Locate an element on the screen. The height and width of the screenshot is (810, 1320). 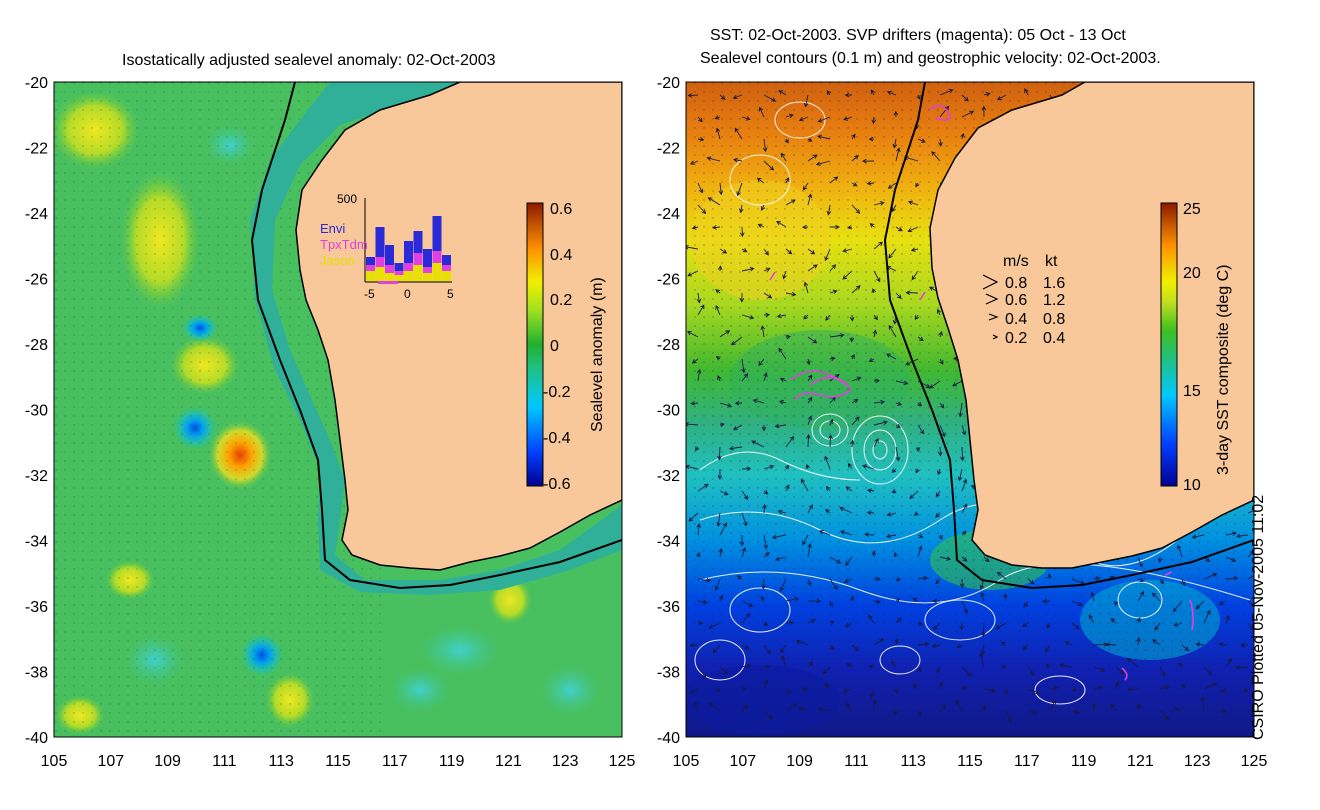
cbar-tick: -0.2 is located at coordinates (557, 392).